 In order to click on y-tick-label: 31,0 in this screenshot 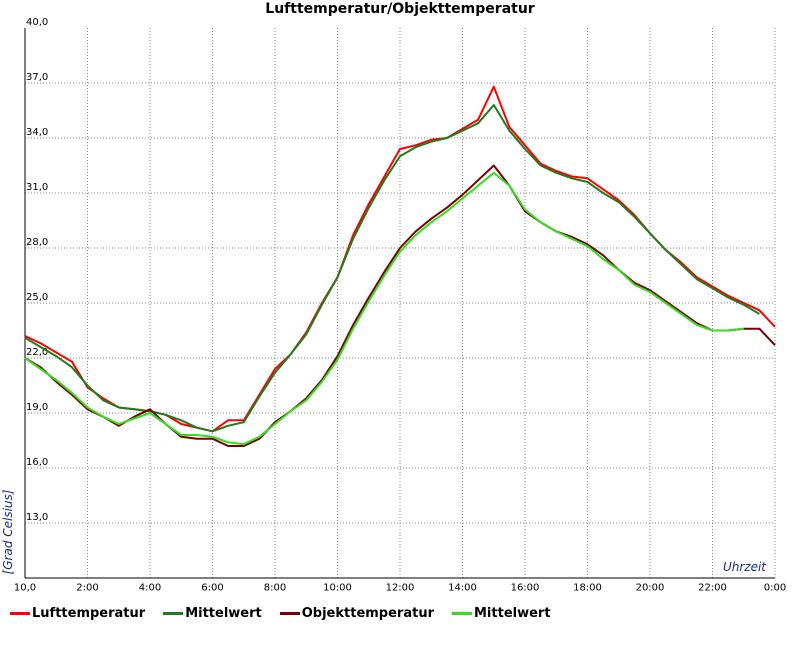, I will do `click(37, 187)`.